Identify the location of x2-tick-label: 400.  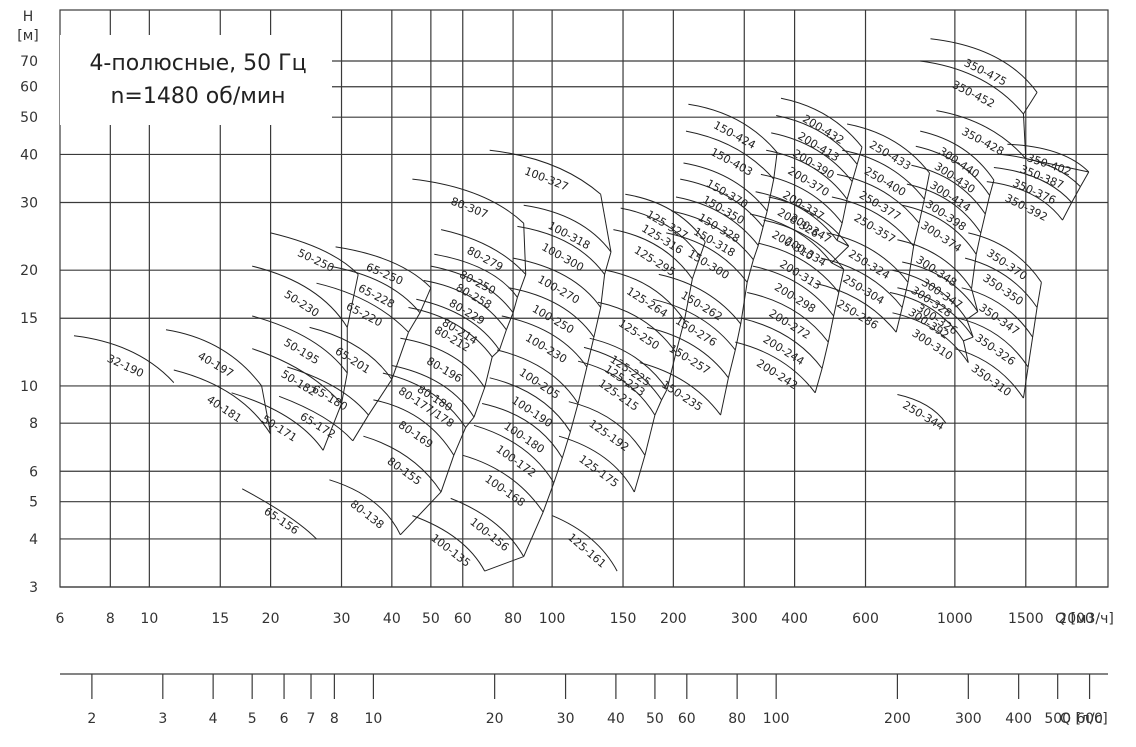
(1018, 719).